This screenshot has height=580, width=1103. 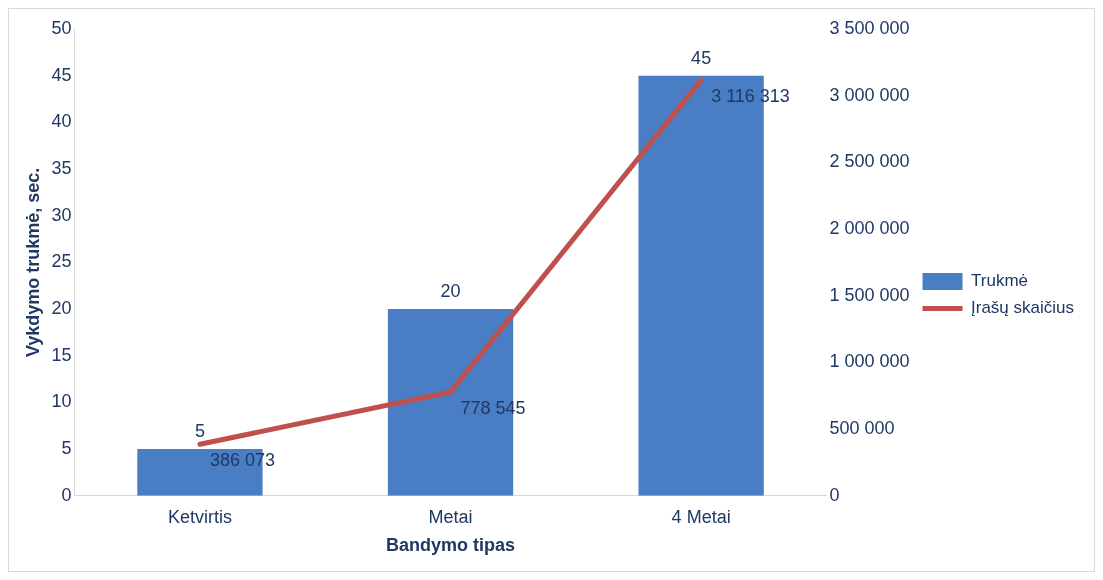 What do you see at coordinates (834, 494) in the screenshot?
I see `y2-tick-label: 0` at bounding box center [834, 494].